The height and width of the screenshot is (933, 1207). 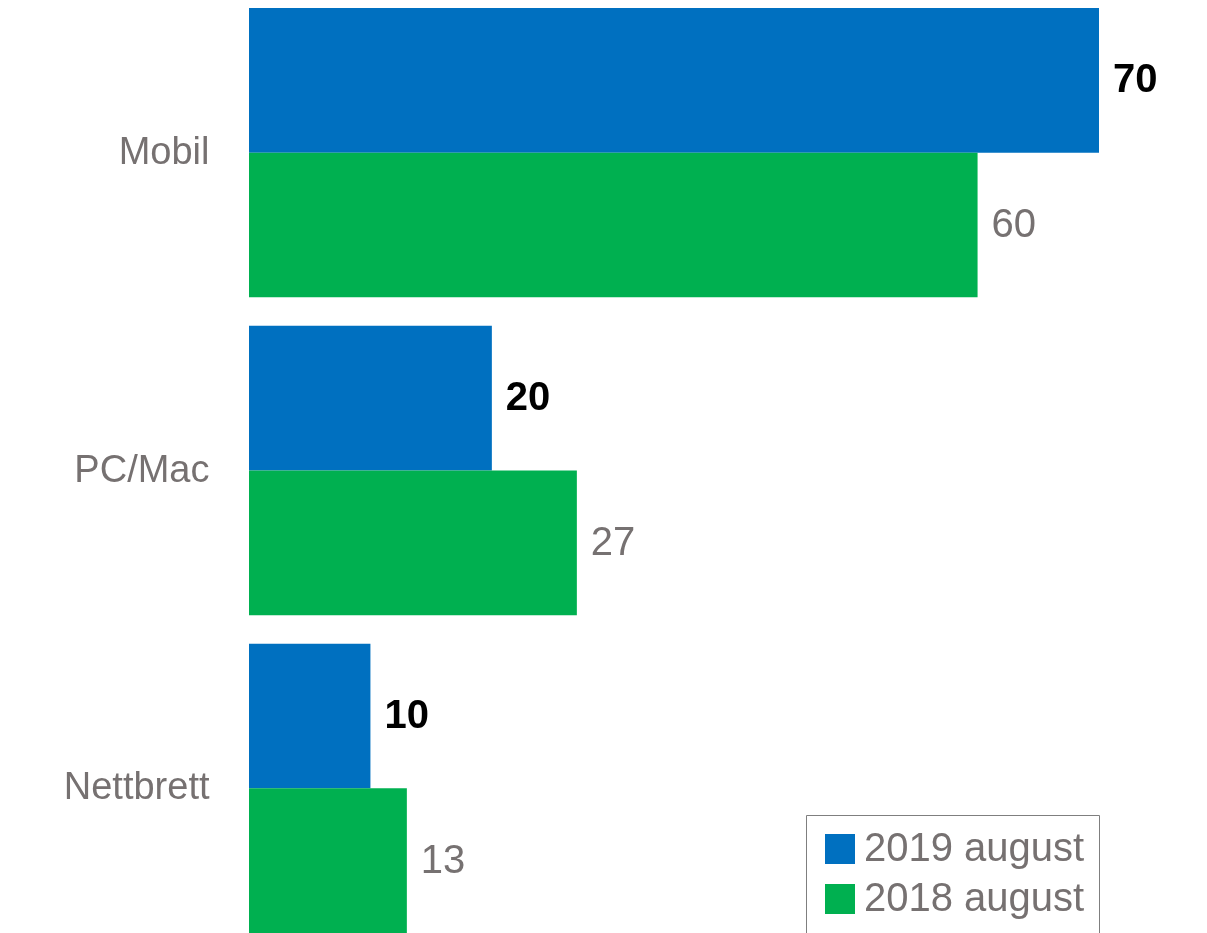 I want to click on data-label: 60, so click(x=1014, y=222).